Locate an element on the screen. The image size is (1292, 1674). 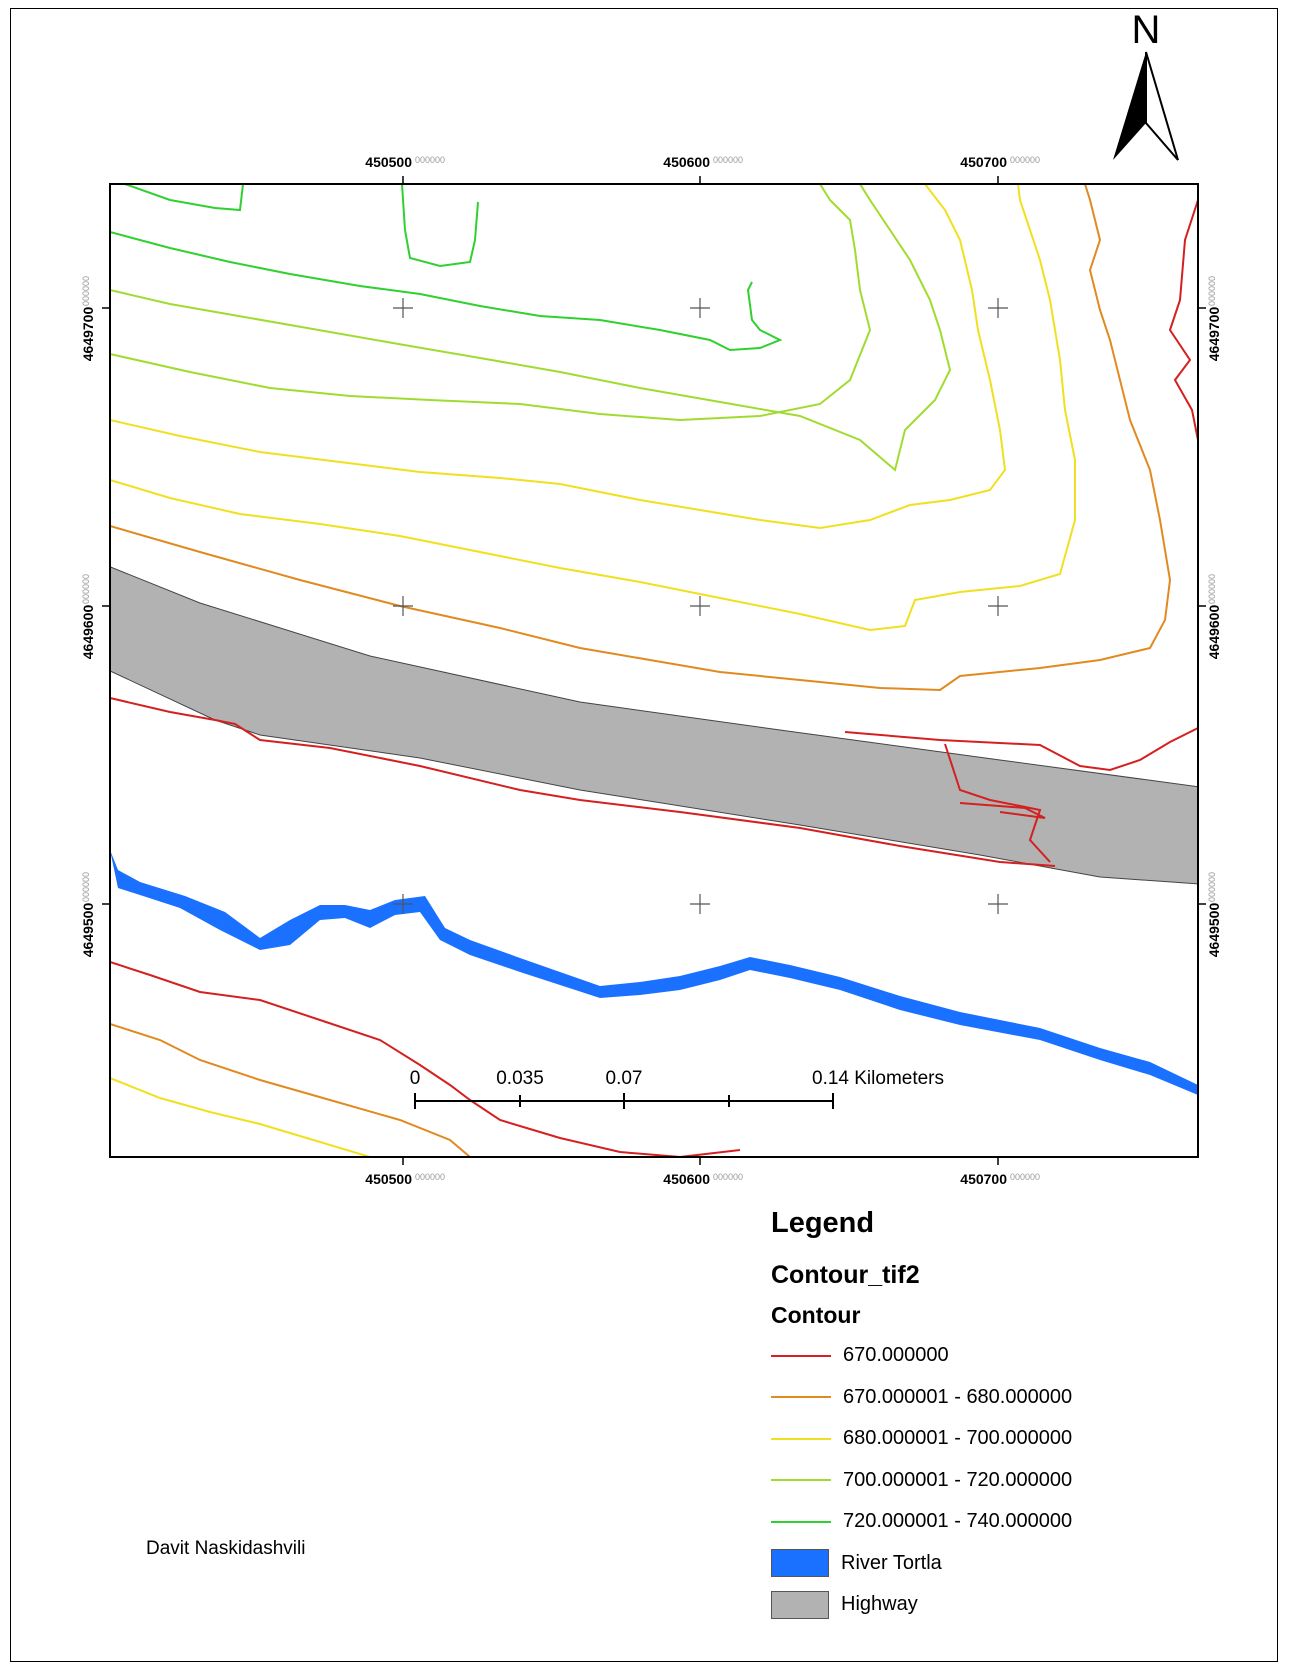
legend-field-name: Contour is located at coordinates (816, 1315).